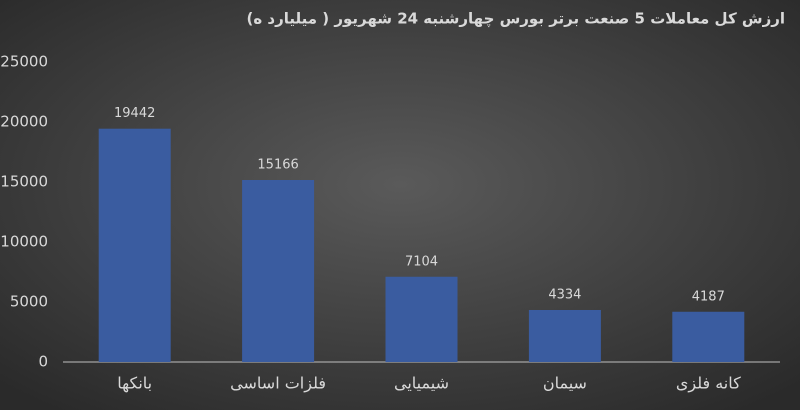 The image size is (800, 410). Describe the element at coordinates (134, 384) in the screenshot. I see `x-tick-label: بانکها` at that location.